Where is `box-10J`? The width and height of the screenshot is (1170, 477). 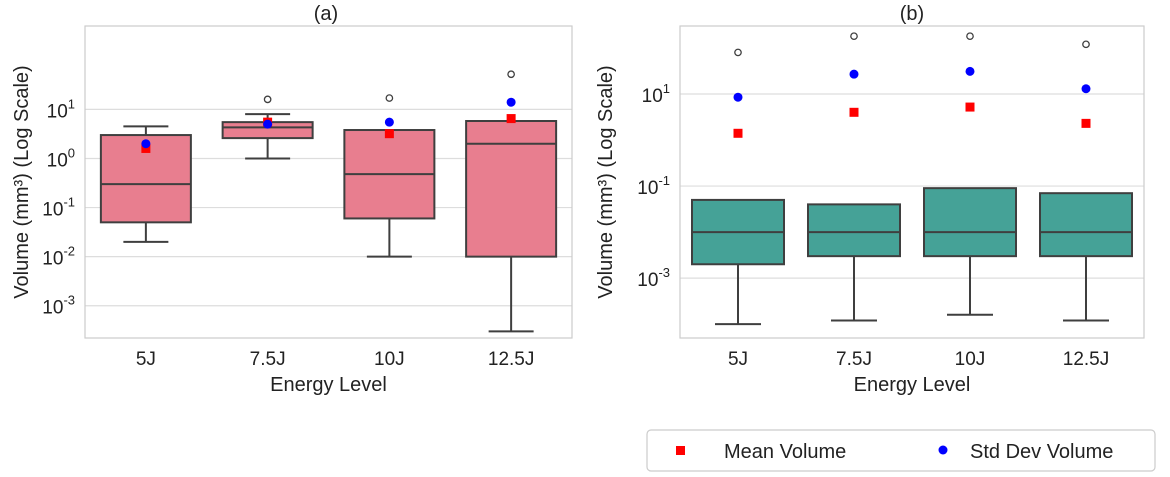
box-10J is located at coordinates (970, 222).